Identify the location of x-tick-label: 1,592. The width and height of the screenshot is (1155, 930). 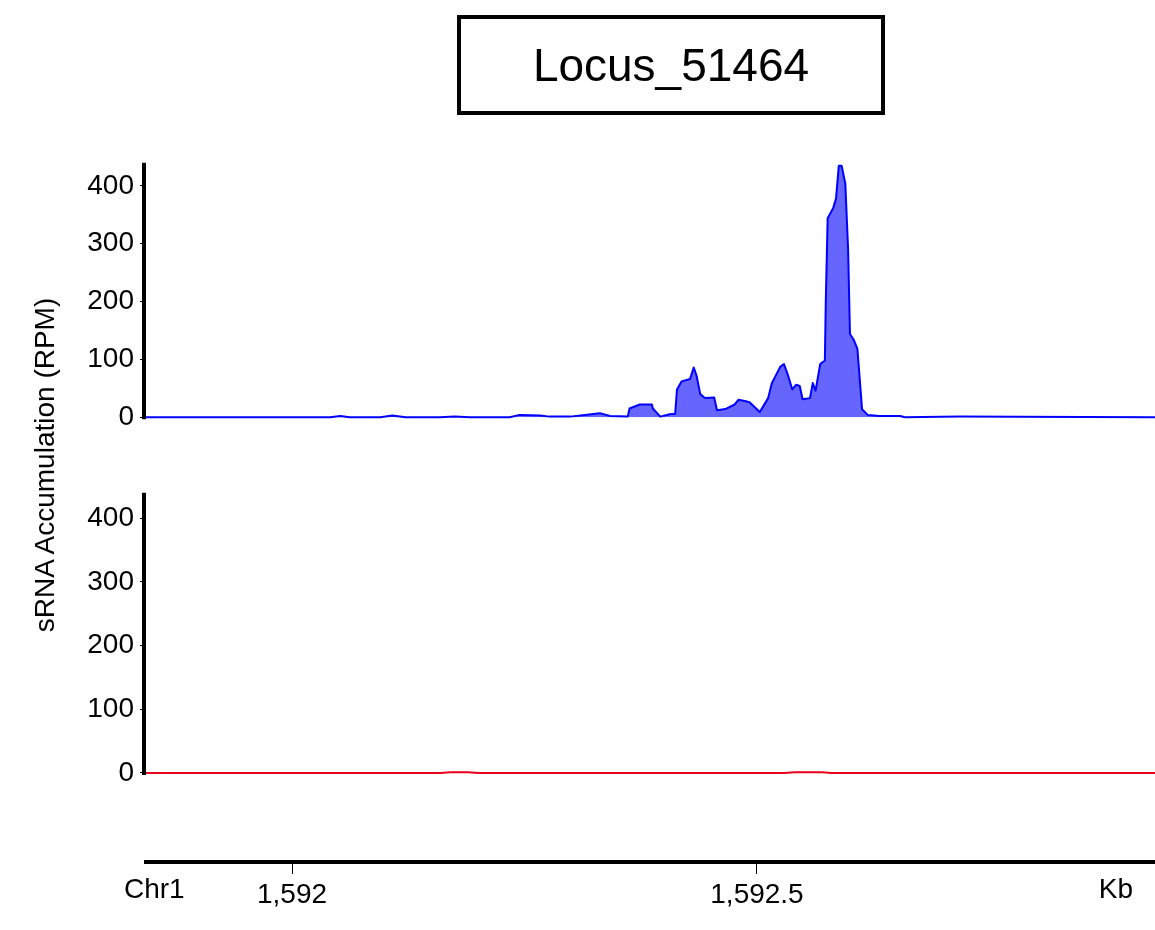
(292, 893).